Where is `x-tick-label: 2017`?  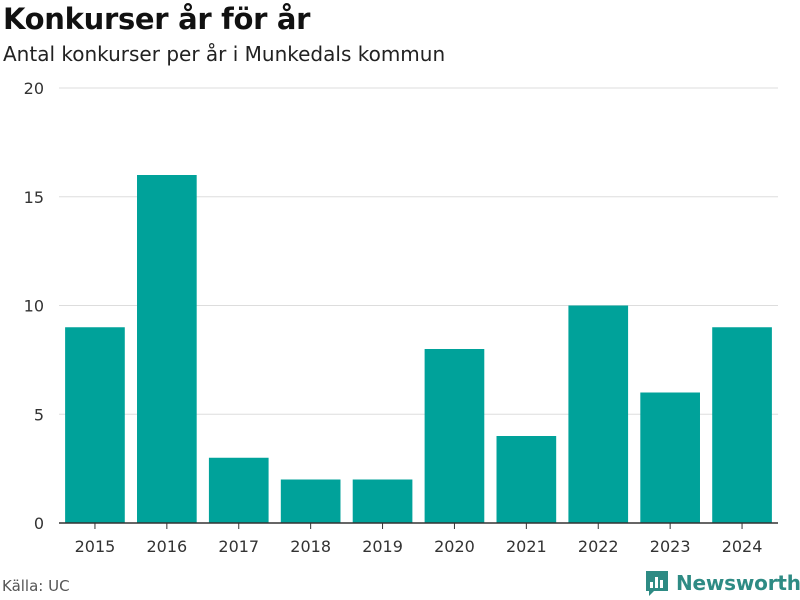 x-tick-label: 2017 is located at coordinates (238, 546).